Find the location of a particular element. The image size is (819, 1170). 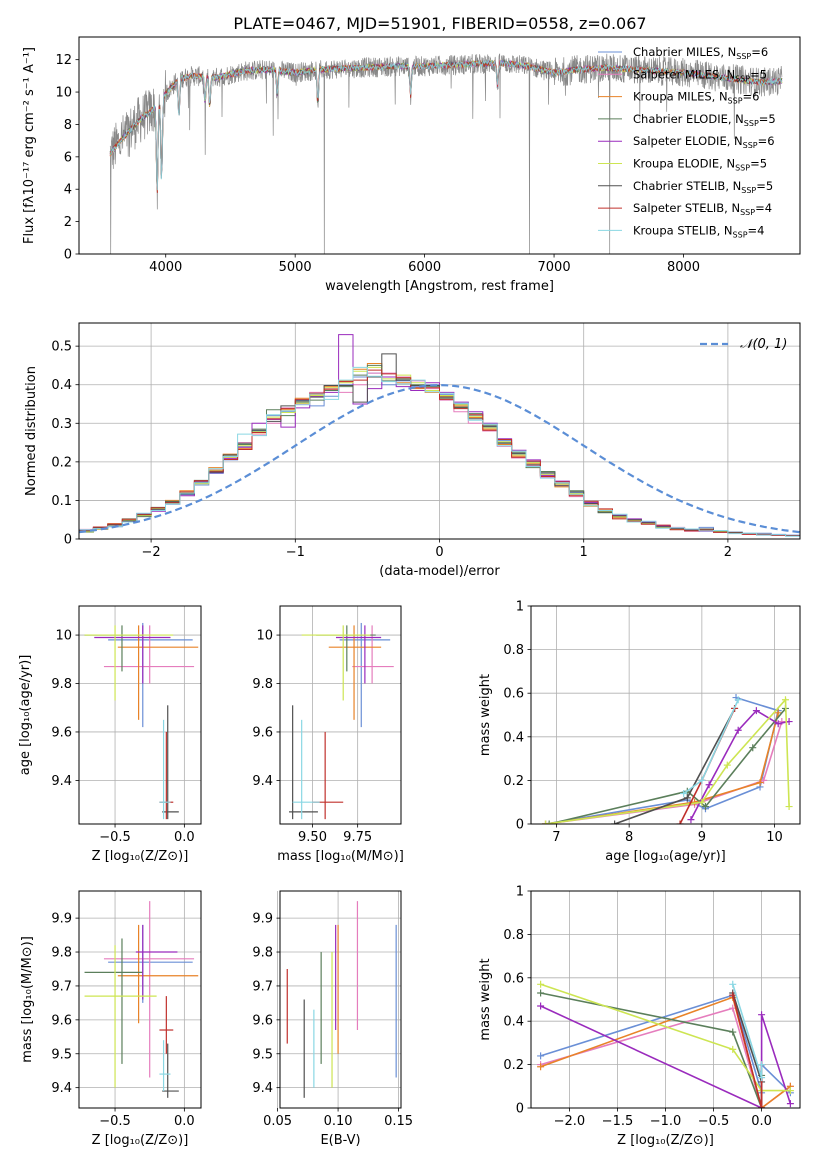

x-tick-label: 0 is located at coordinates (439, 552).